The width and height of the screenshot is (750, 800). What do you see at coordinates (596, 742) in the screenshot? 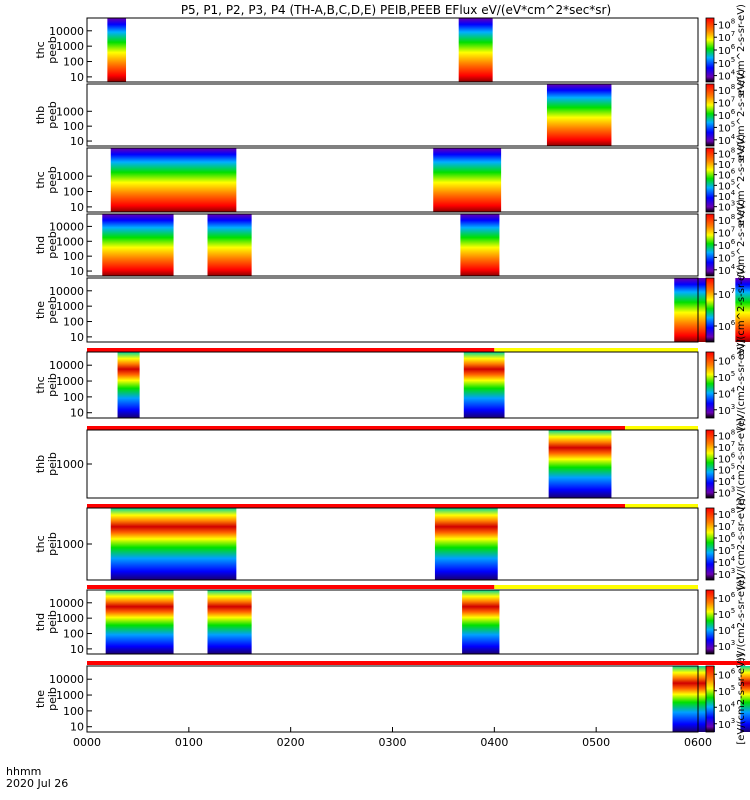
I see `x-tick-label: 0500` at bounding box center [596, 742].